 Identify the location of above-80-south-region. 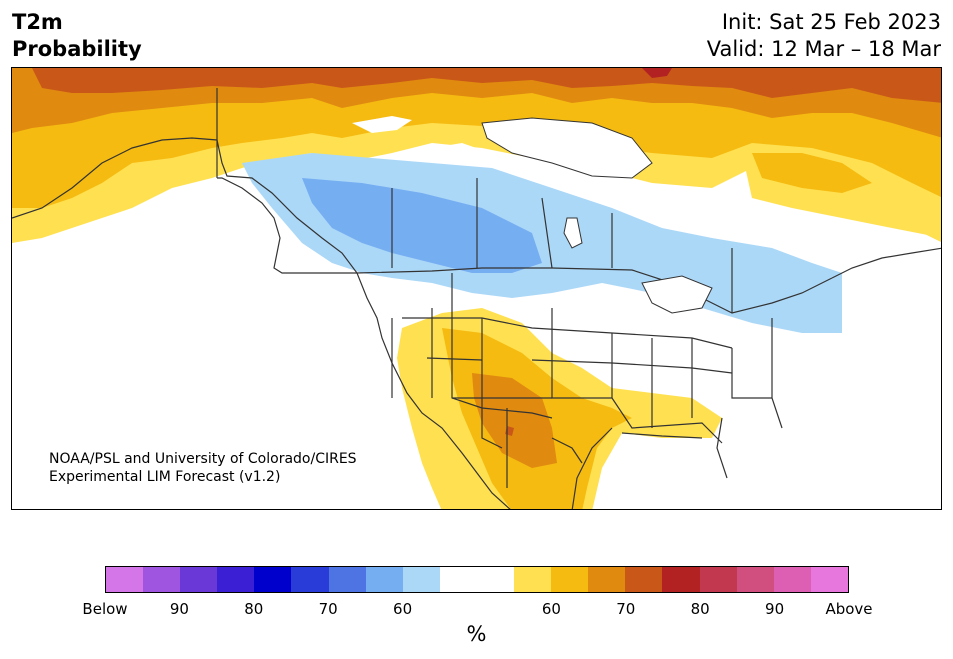
(514, 420).